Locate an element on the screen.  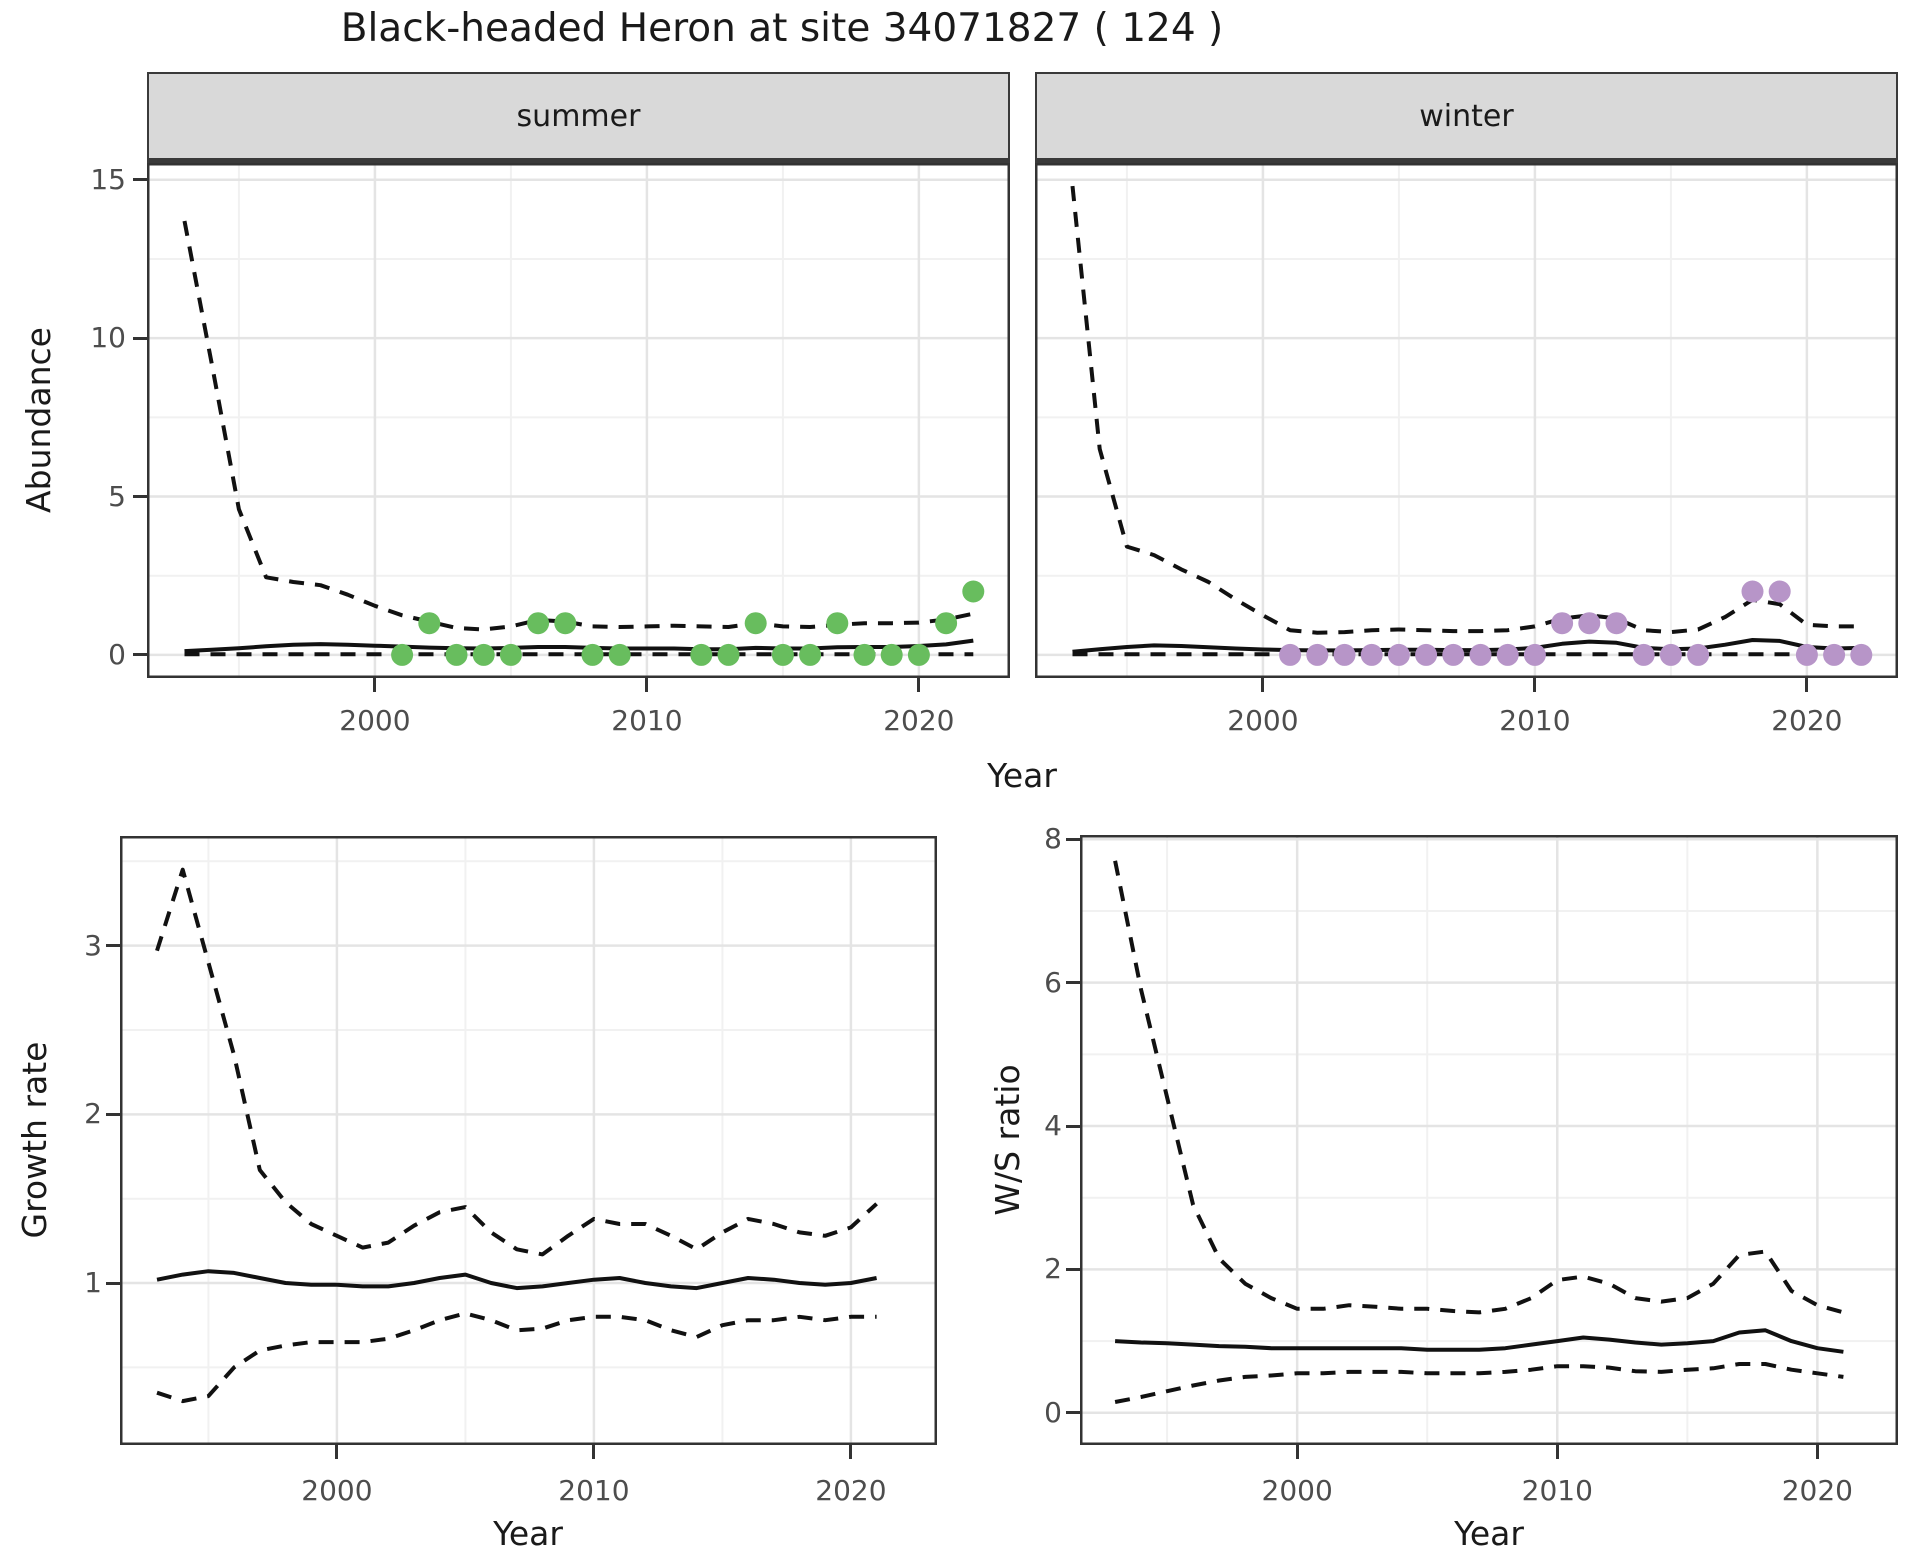
y-tick-label: 3 is located at coordinates (93, 945).